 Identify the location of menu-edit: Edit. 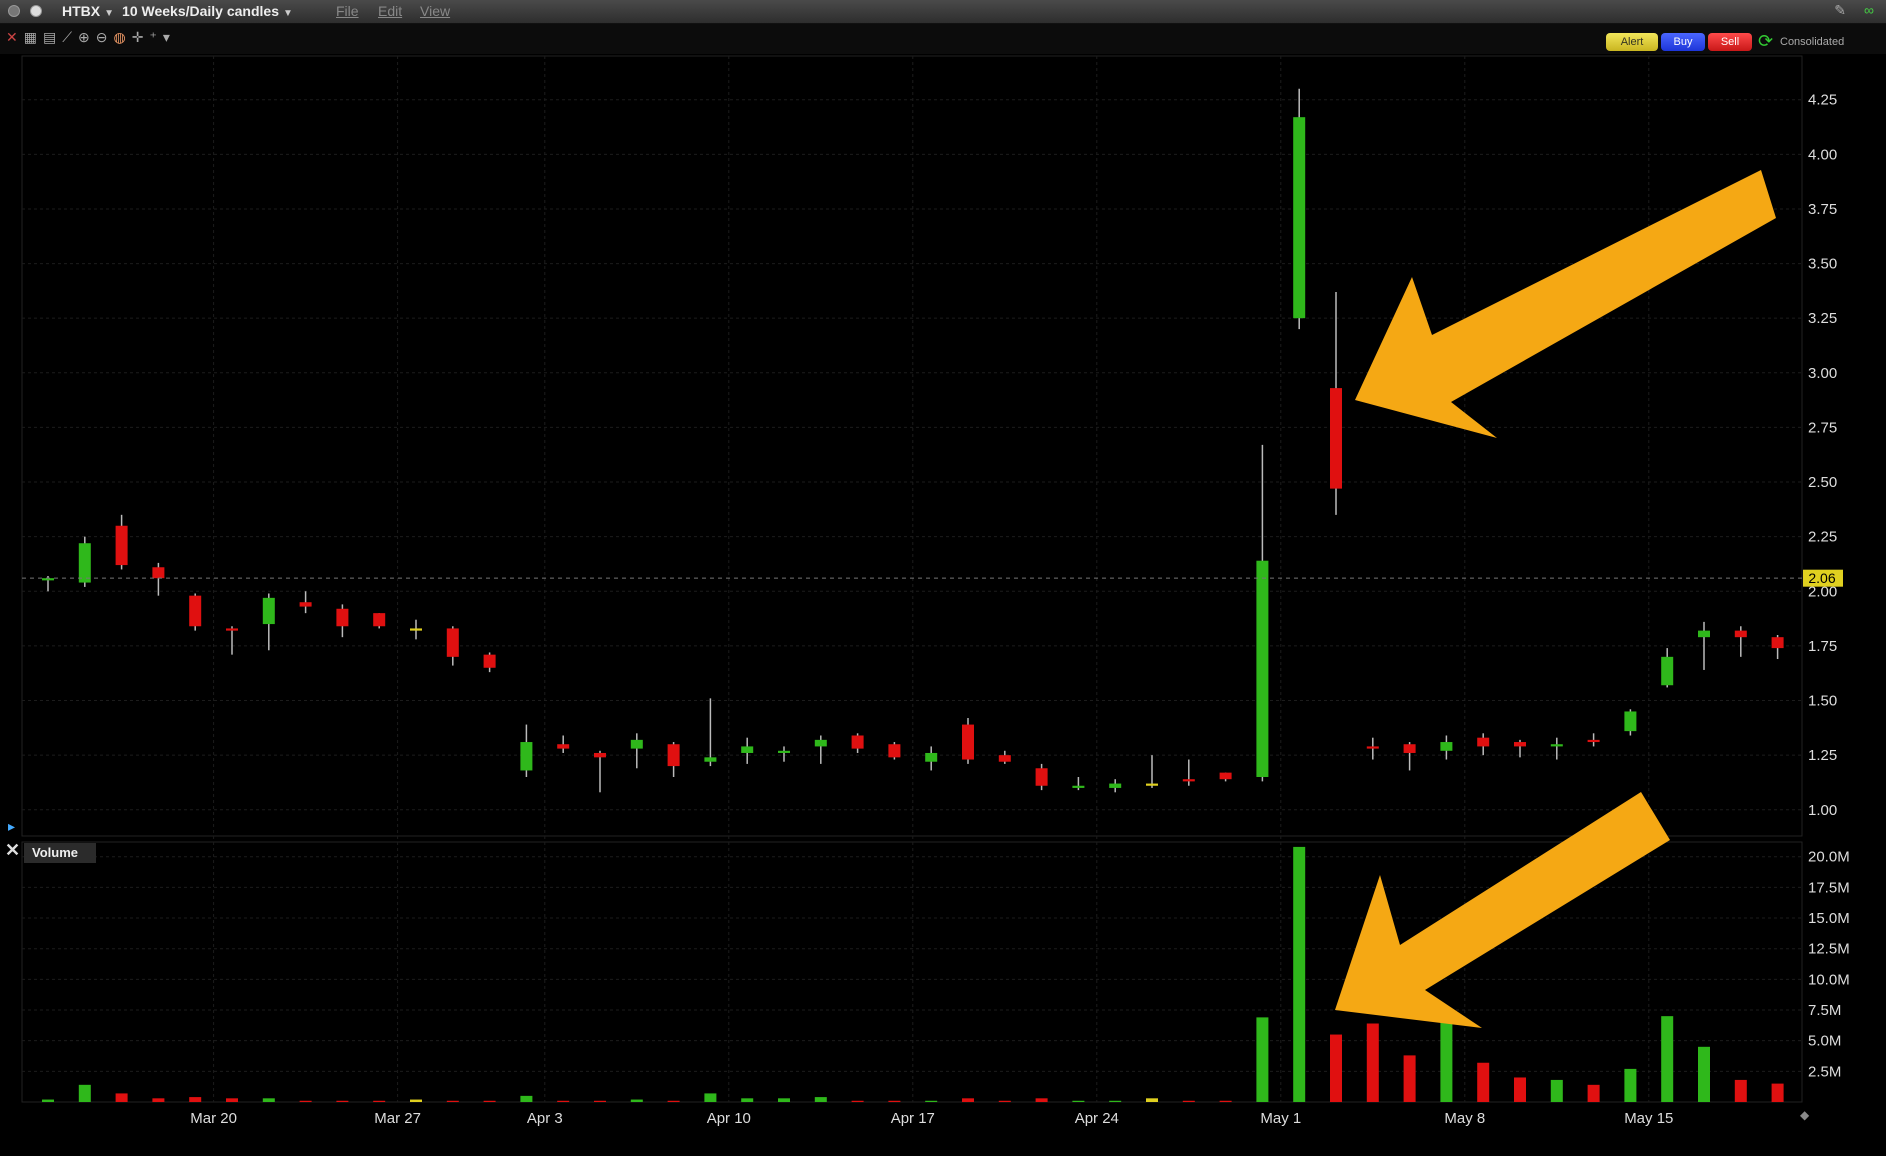
(390, 11).